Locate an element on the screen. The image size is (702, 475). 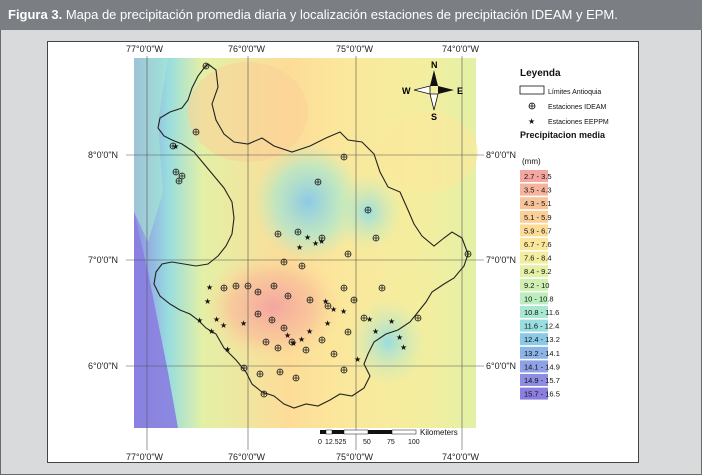
caption-label: Figura 3. is located at coordinates (35, 14).